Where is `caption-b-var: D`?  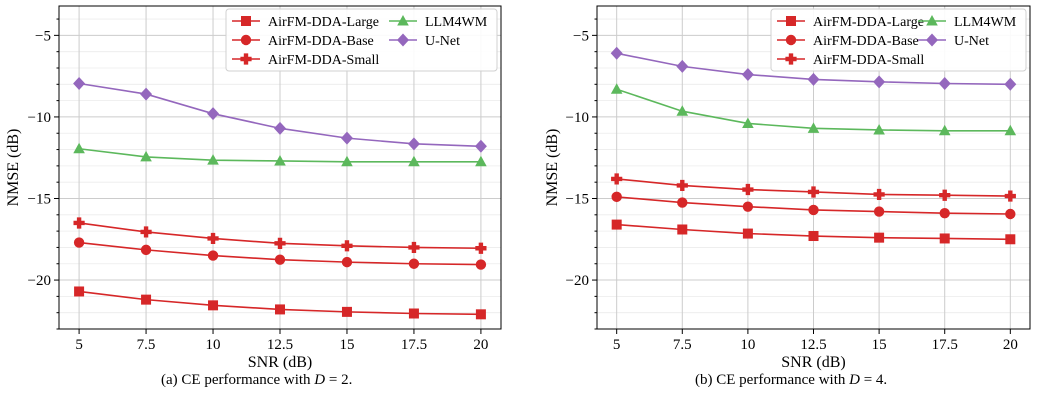
caption-b-var: D is located at coordinates (854, 380).